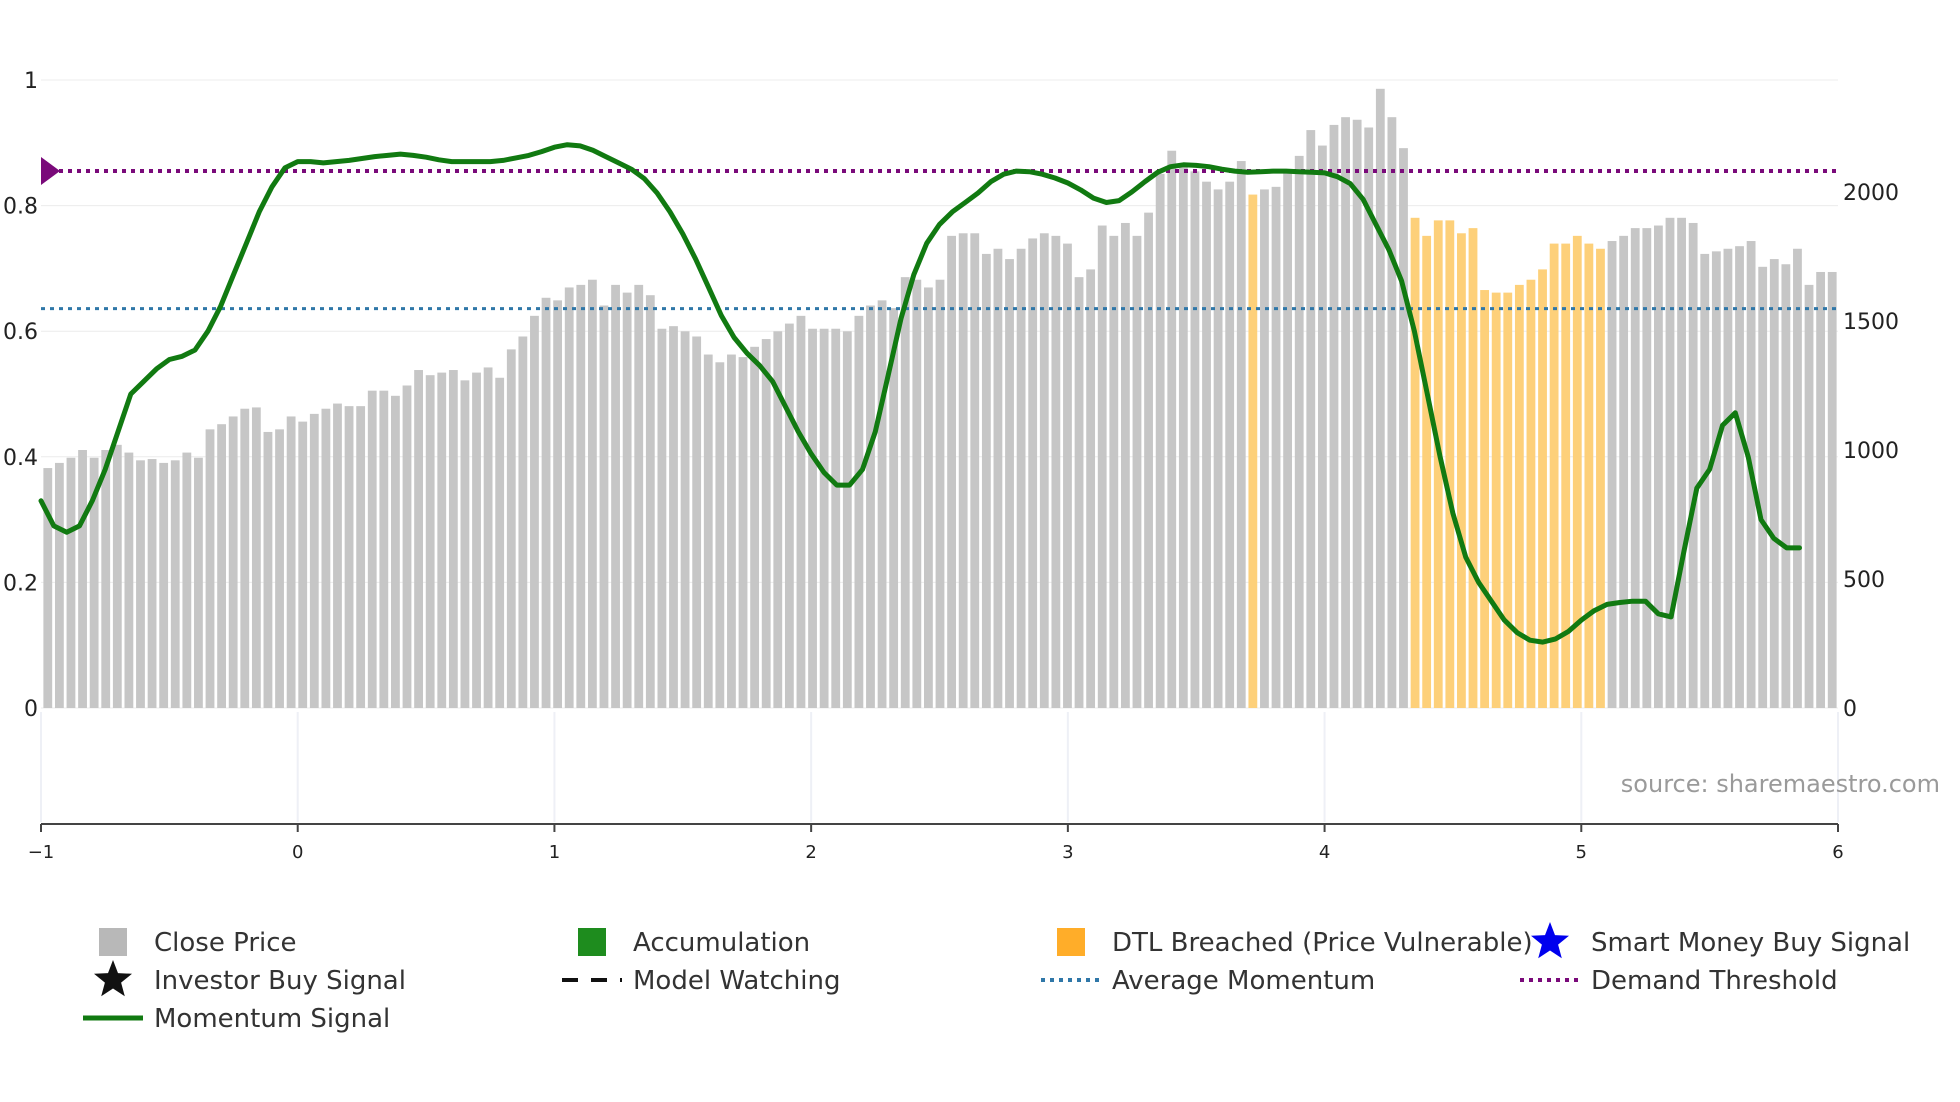 The image size is (1960, 1102). Describe the element at coordinates (225, 943) in the screenshot. I see `legend-label: Close Price` at that location.